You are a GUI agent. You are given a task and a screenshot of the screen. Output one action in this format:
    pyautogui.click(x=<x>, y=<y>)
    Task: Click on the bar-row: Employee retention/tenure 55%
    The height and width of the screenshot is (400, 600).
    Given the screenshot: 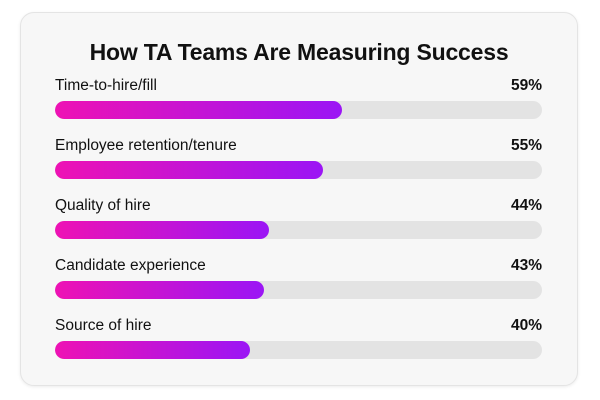 What is the action you would take?
    pyautogui.click(x=298, y=165)
    